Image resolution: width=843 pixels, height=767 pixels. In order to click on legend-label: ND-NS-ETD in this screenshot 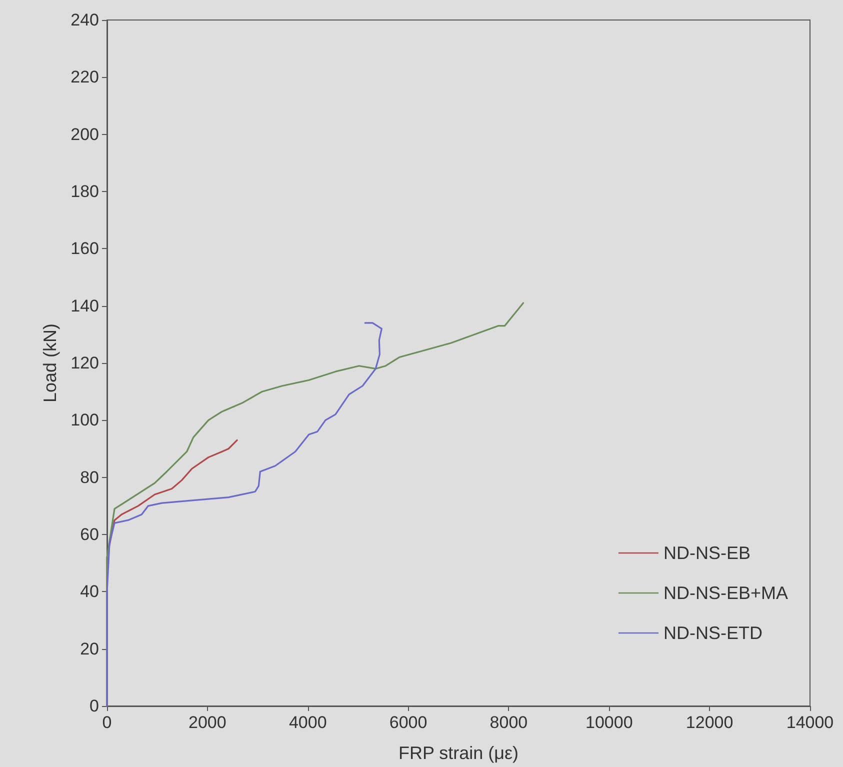, I will do `click(712, 633)`.